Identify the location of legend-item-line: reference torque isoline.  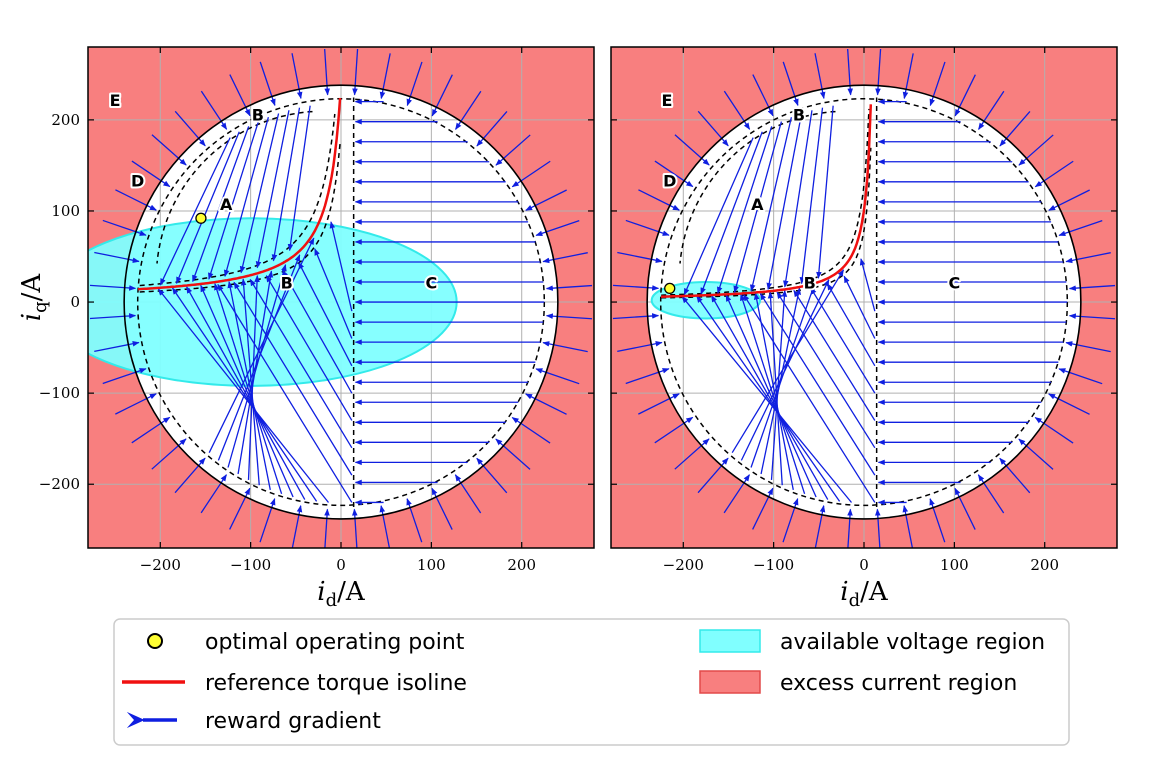
(294, 683).